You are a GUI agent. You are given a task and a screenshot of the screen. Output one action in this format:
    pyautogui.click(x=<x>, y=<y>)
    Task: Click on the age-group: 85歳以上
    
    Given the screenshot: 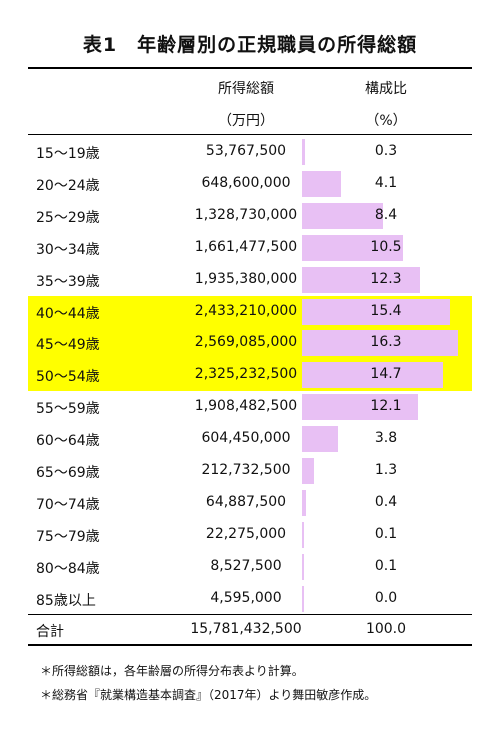 What is the action you would take?
    pyautogui.click(x=66, y=600)
    